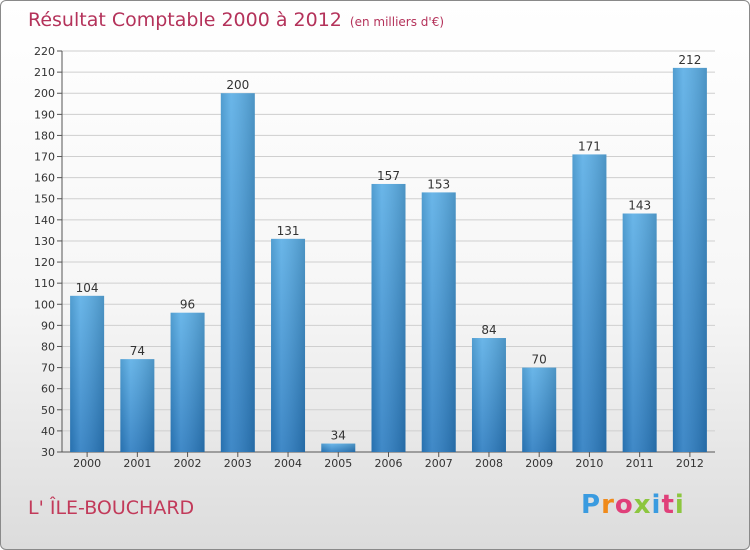 Image resolution: width=750 pixels, height=550 pixels. I want to click on data-label-2010: 171, so click(589, 146).